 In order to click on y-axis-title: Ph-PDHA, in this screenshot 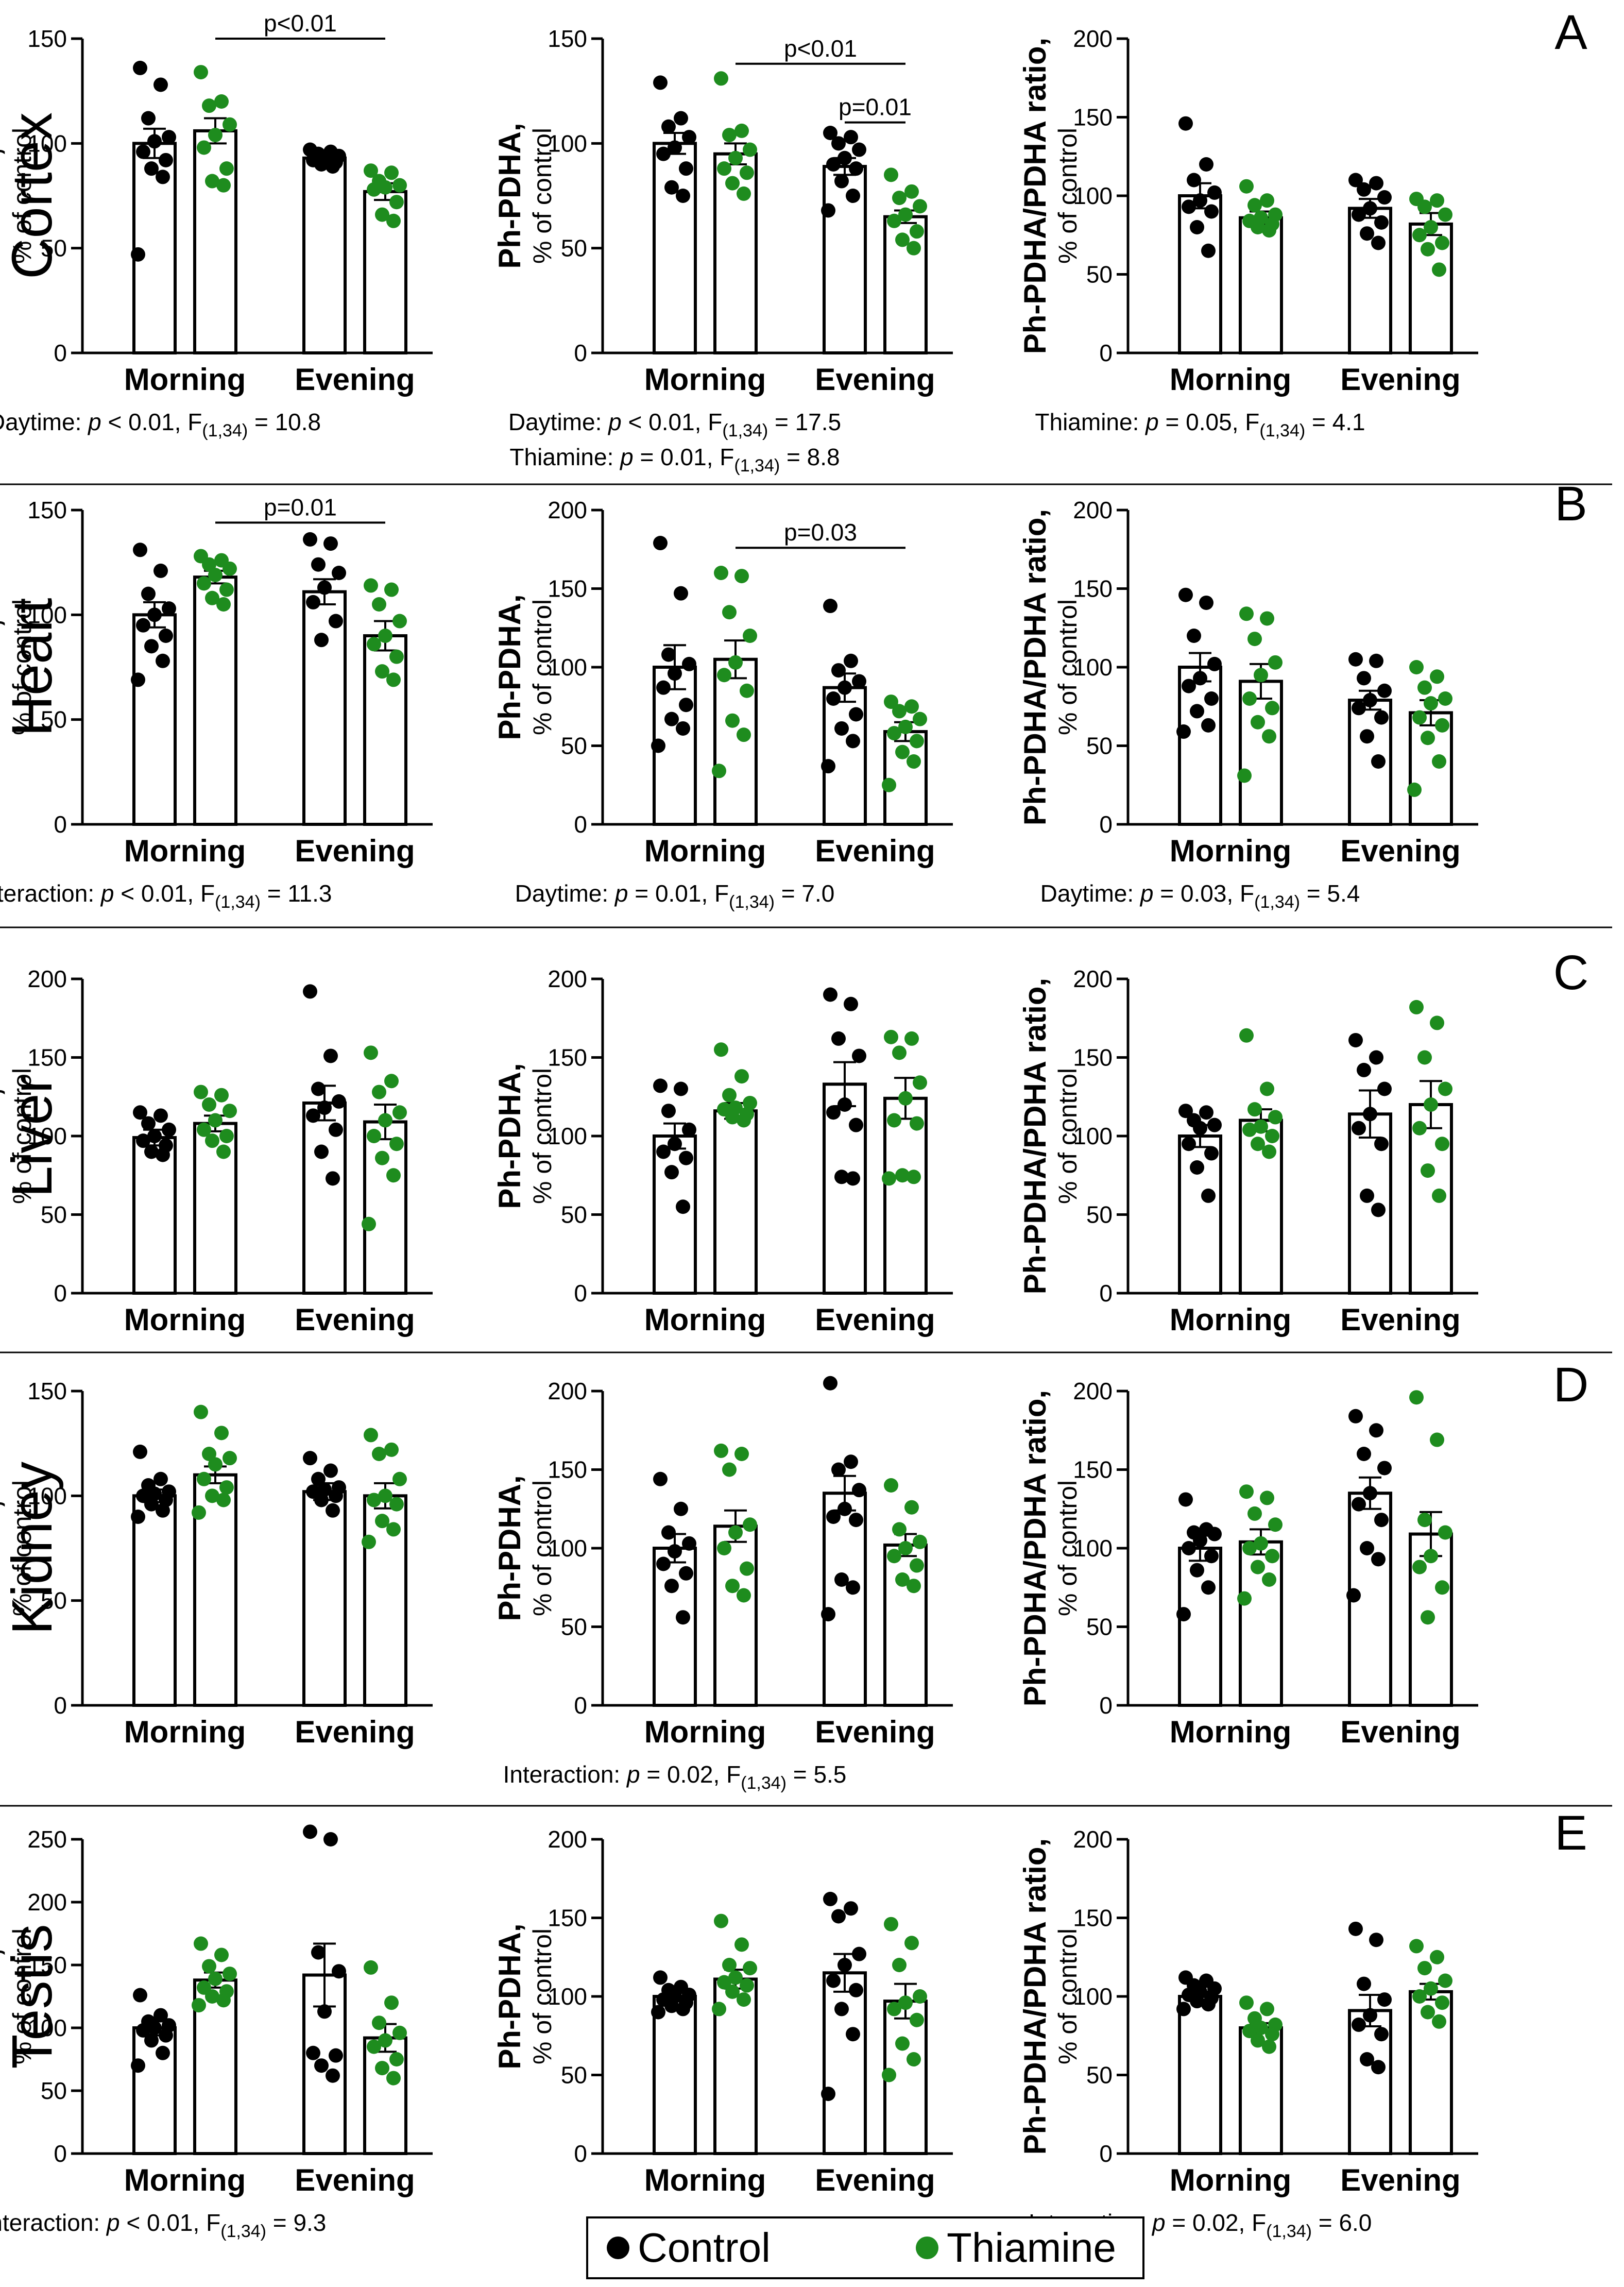, I will do `click(509, 667)`.